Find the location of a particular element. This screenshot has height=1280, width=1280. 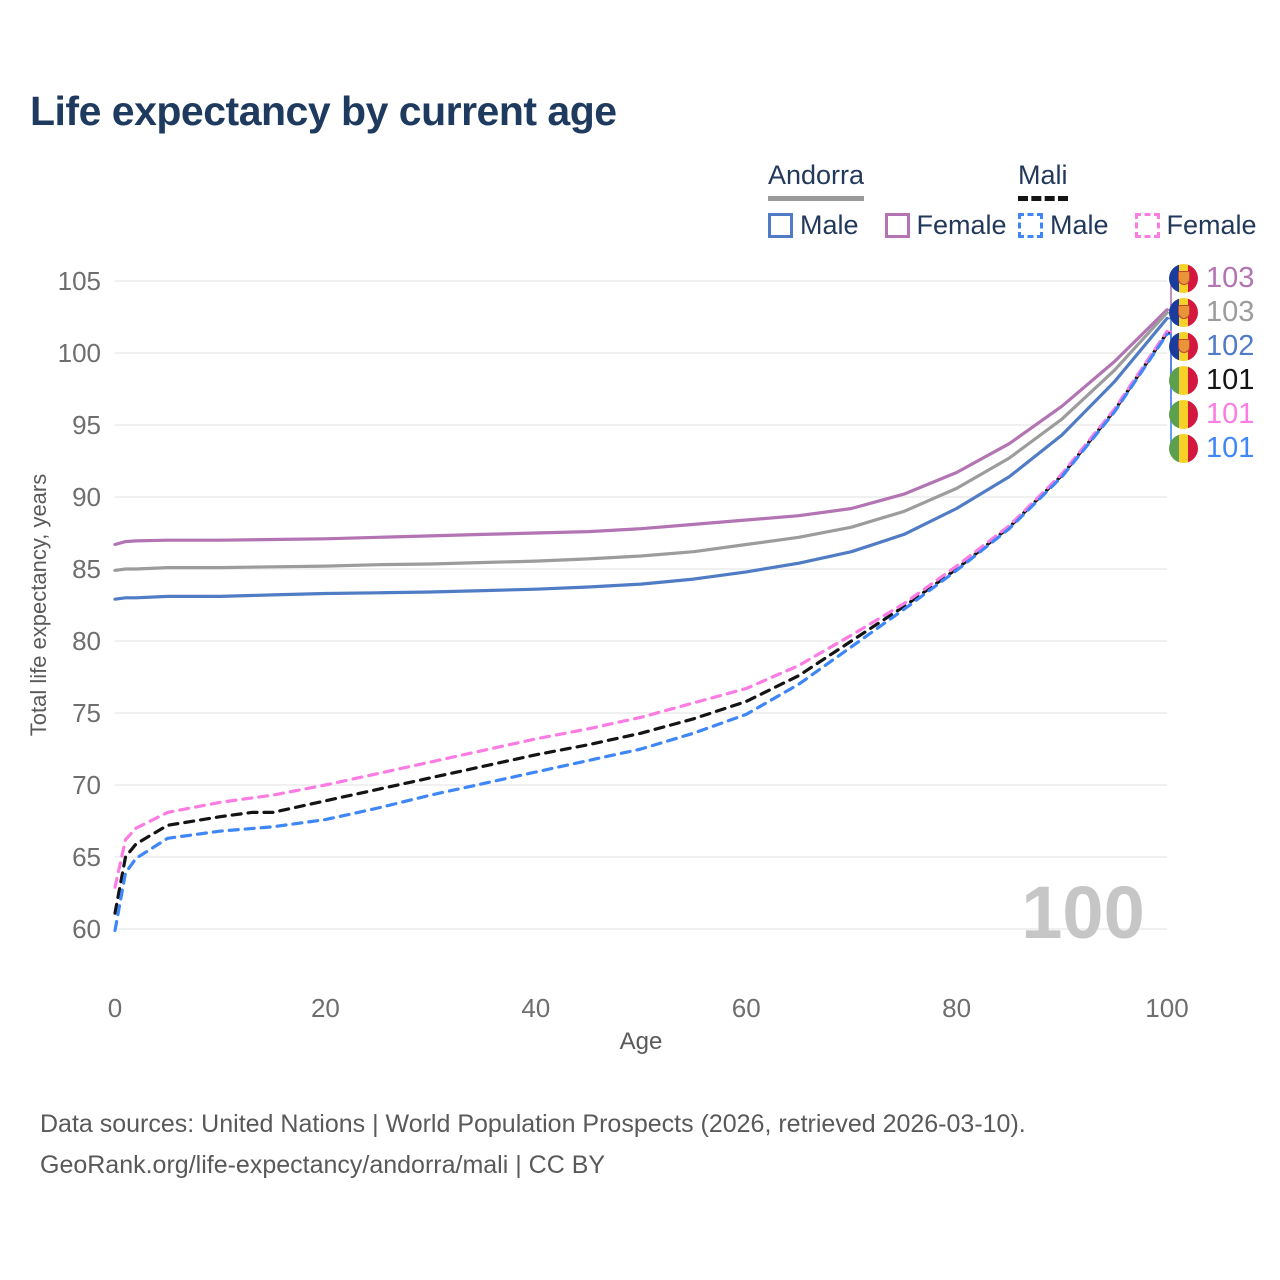

legend-group-andorra: Andorra Male Female is located at coordinates (887, 200).